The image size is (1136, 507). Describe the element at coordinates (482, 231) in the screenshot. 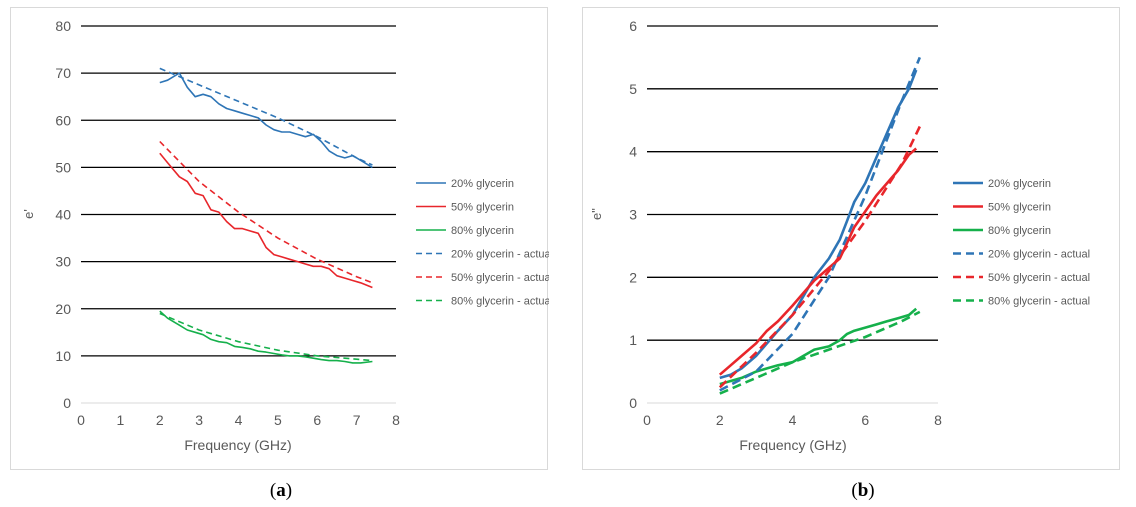

I see `legend-label-a-3: 80% glycerin` at that location.